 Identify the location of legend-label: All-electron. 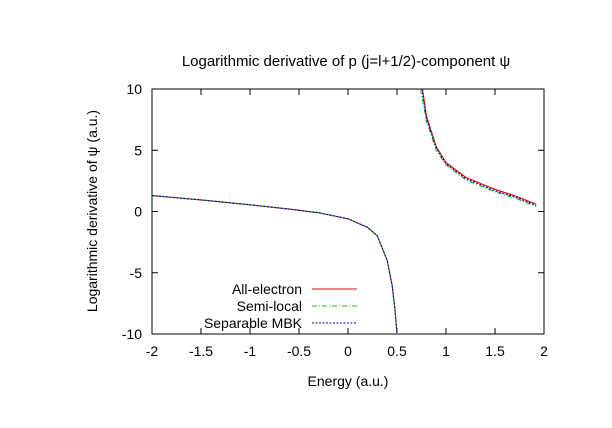
(267, 289).